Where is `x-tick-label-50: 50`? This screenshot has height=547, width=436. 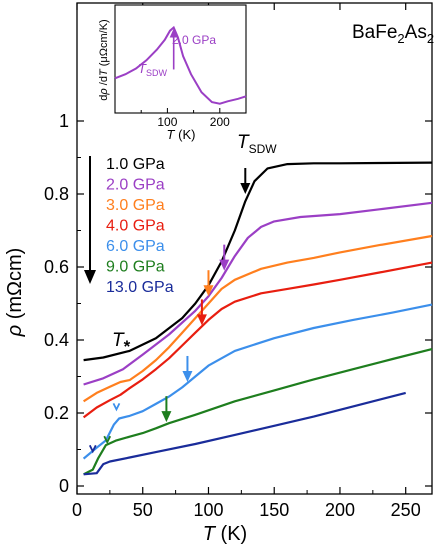
x-tick-label-50: 50 is located at coordinates (143, 510).